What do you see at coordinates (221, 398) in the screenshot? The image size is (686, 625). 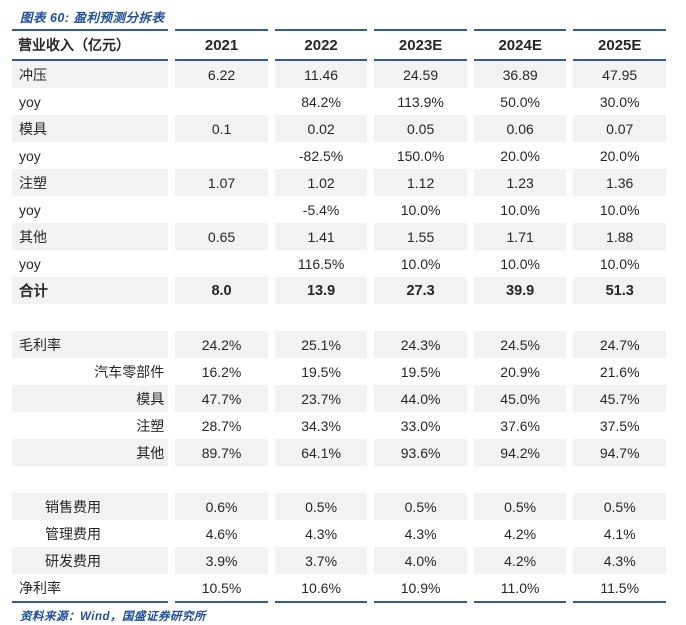 I see `cell-value: 47.7%` at bounding box center [221, 398].